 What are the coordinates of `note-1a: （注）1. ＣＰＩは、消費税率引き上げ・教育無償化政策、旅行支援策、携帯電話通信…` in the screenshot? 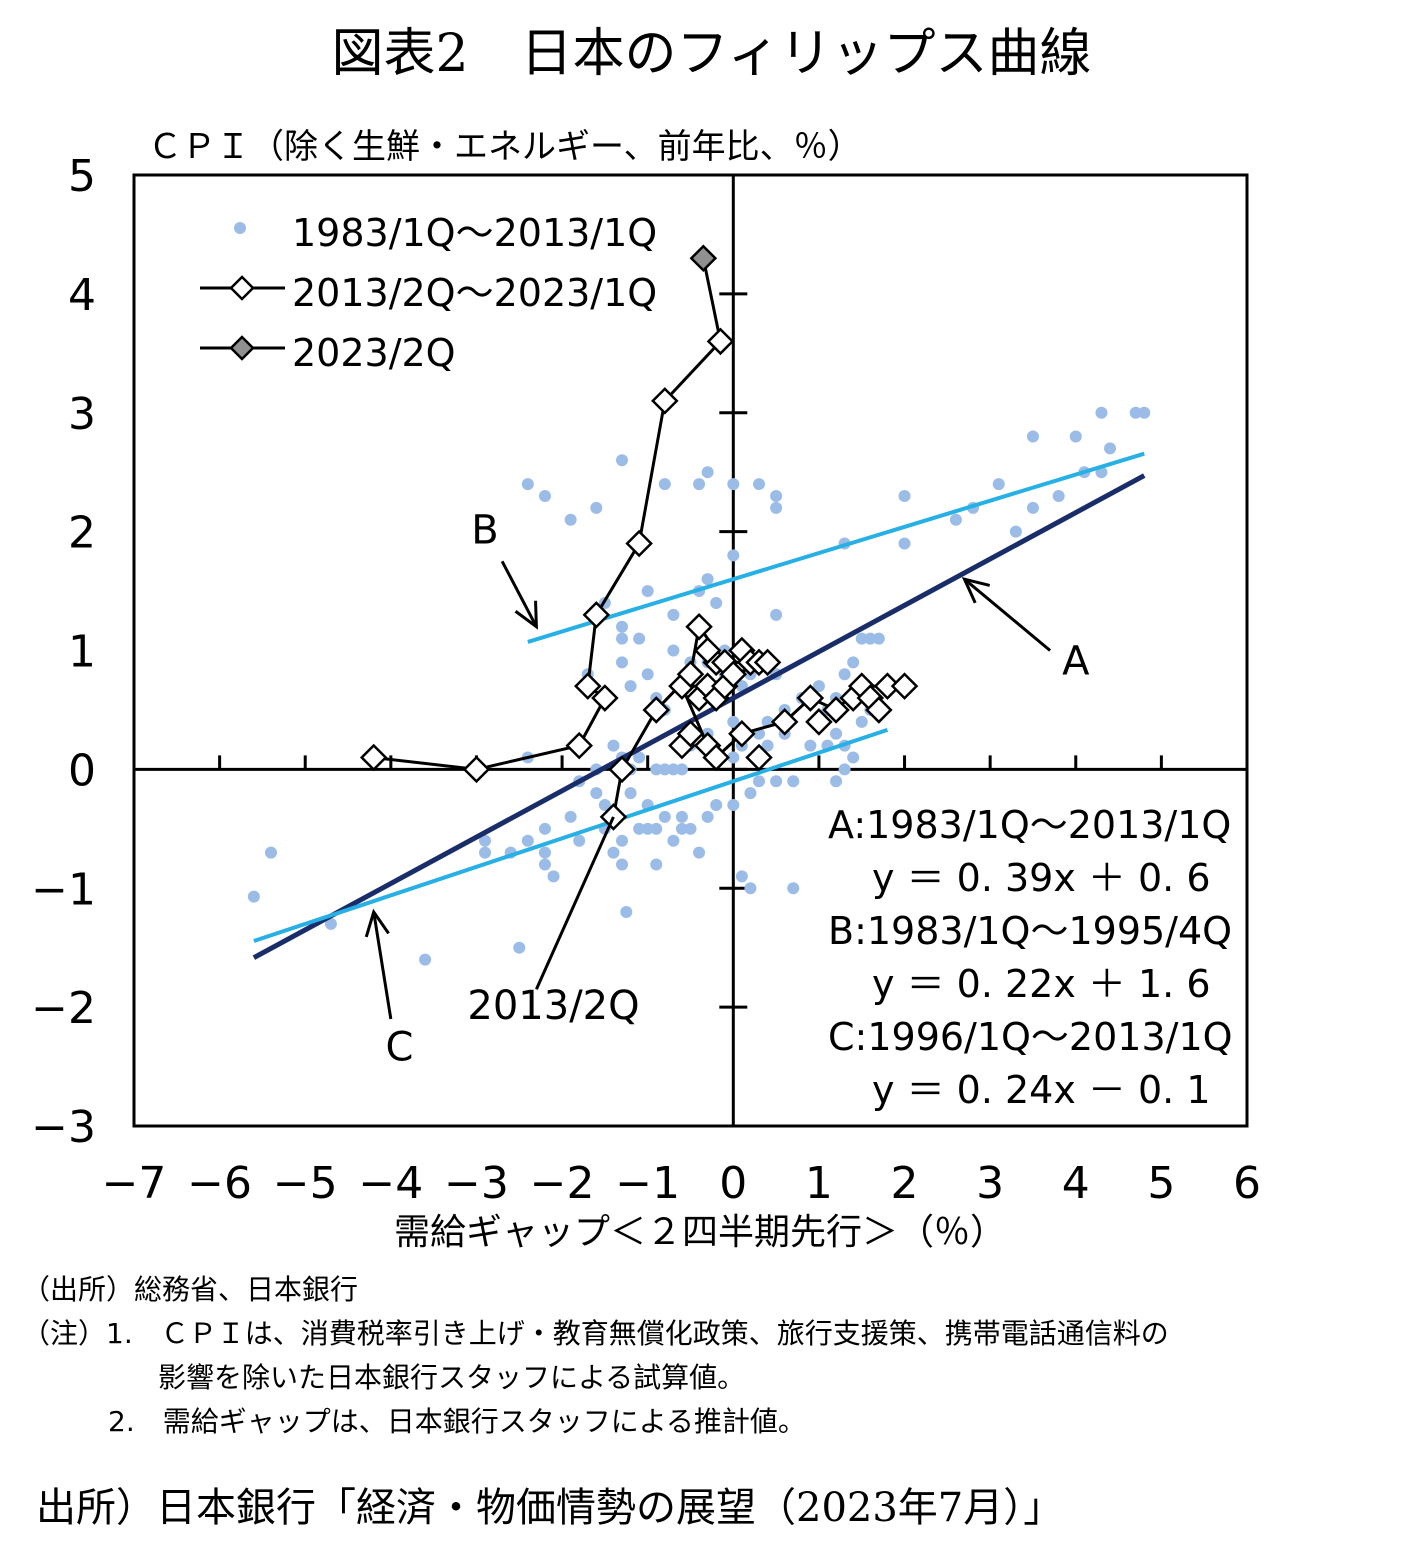 It's located at (595, 1333).